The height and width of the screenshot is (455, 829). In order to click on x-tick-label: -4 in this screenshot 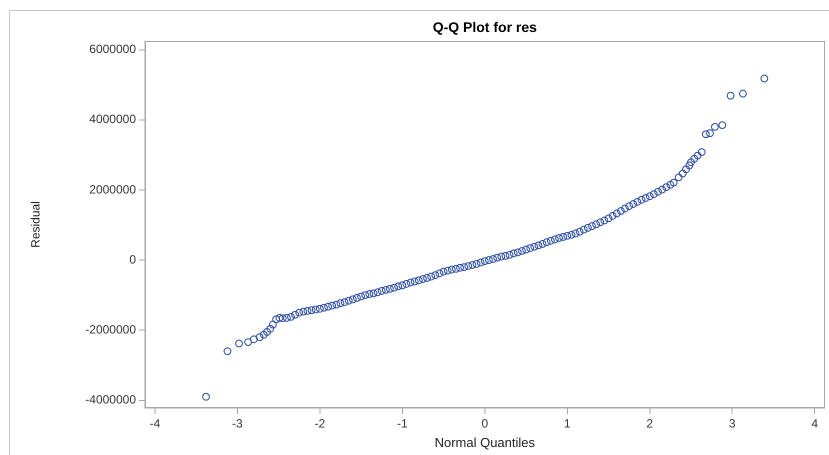, I will do `click(155, 423)`.